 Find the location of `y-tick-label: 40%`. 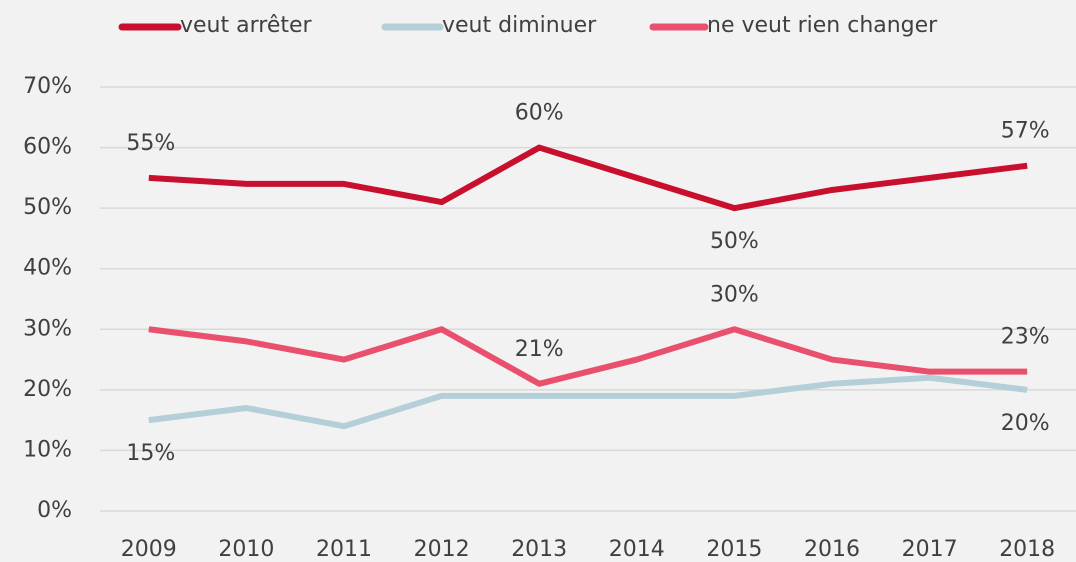

y-tick-label: 40% is located at coordinates (47, 268).